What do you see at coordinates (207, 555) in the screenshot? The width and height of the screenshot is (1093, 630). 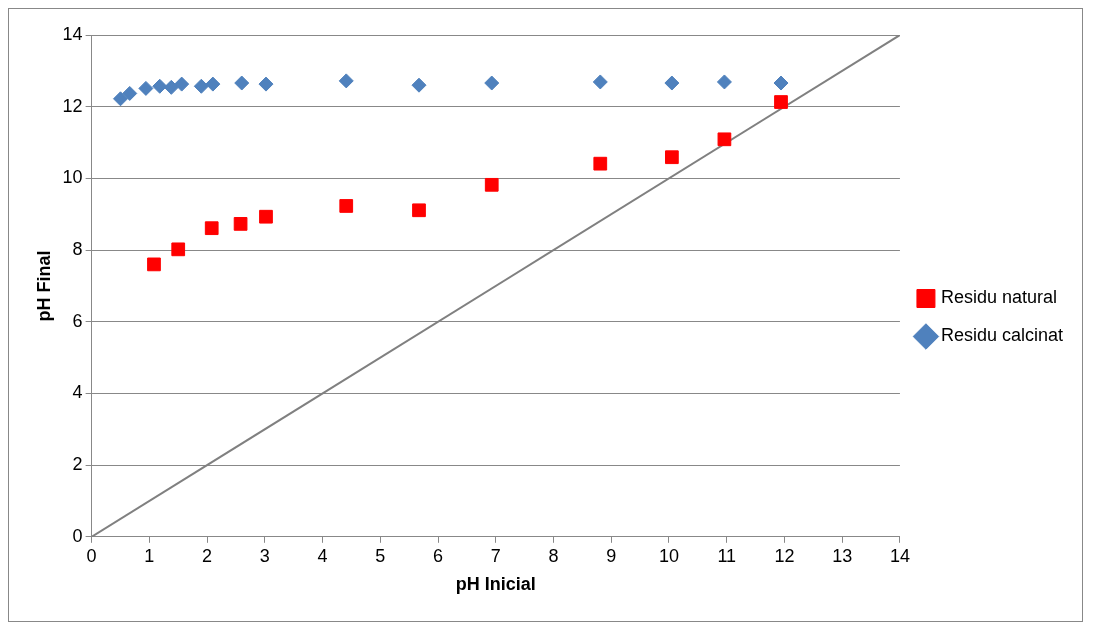 I see `x-tick-label: 2` at bounding box center [207, 555].